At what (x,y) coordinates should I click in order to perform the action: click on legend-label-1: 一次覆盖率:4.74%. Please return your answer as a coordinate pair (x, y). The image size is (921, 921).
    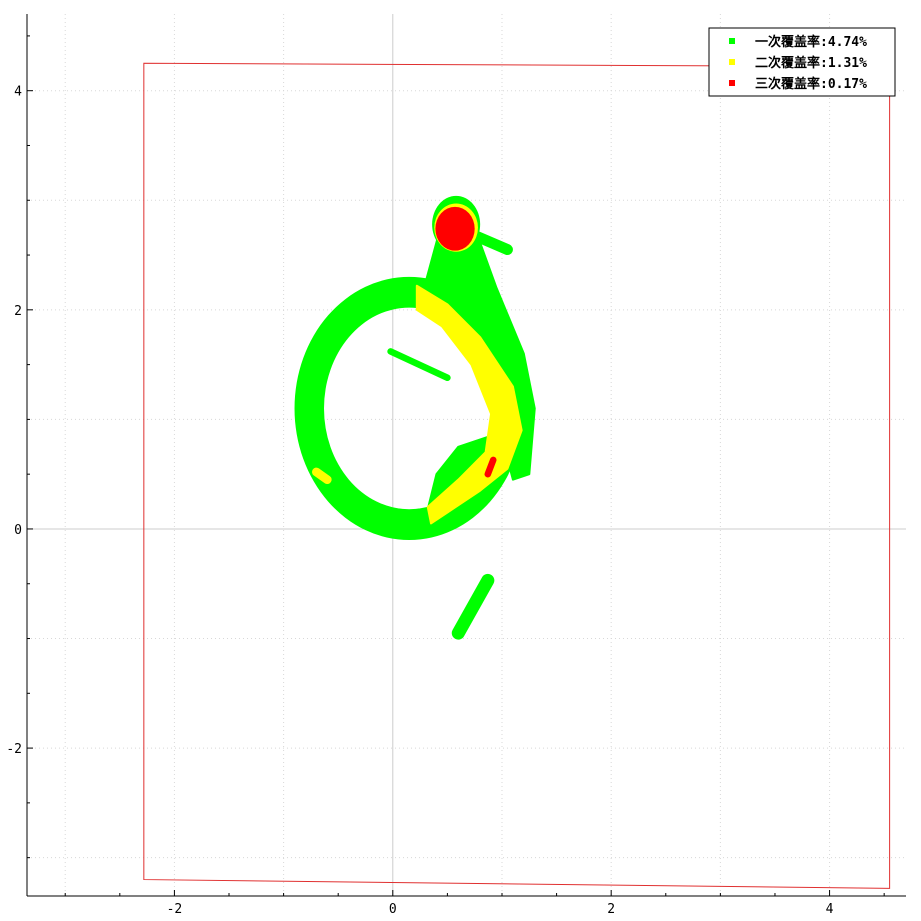
    Looking at the image, I should click on (811, 42).